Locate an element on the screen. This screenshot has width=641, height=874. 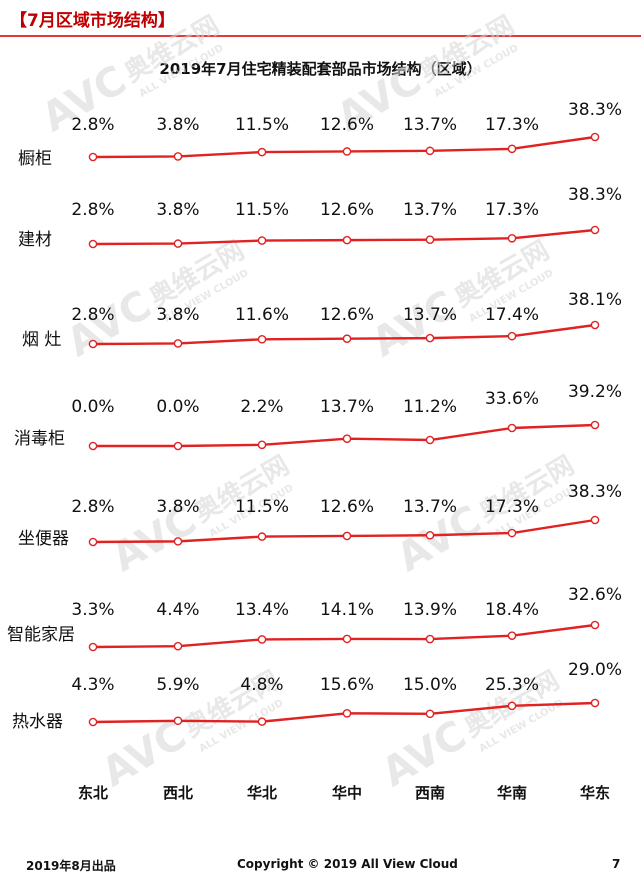
data-label: 18.4% is located at coordinates (512, 610).